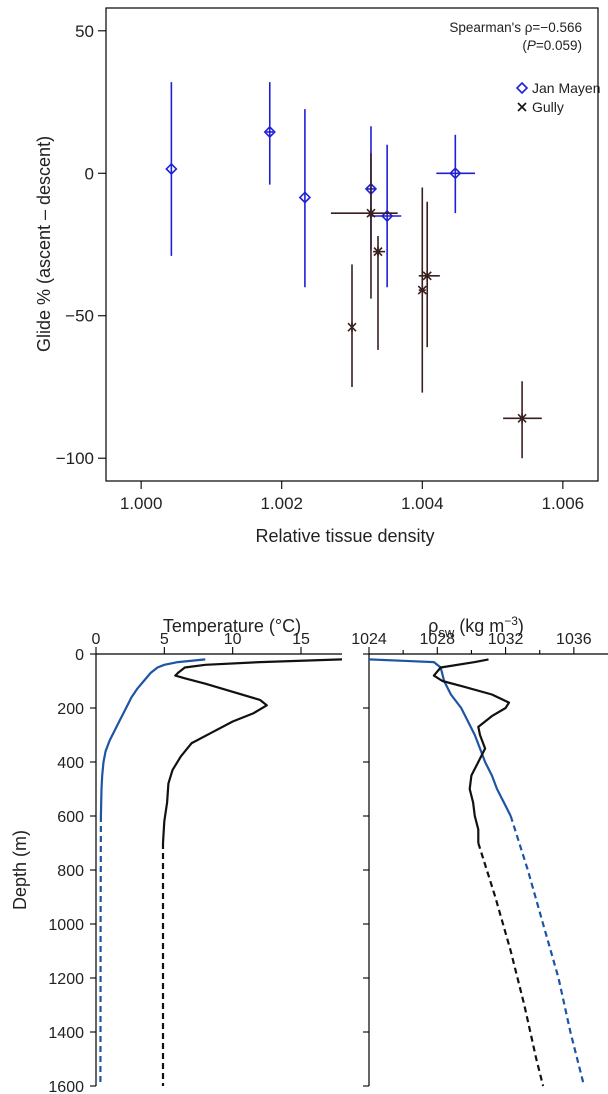 This screenshot has height=1094, width=608. What do you see at coordinates (70, 763) in the screenshot?
I see `depth-tick-label: 400` at bounding box center [70, 763].